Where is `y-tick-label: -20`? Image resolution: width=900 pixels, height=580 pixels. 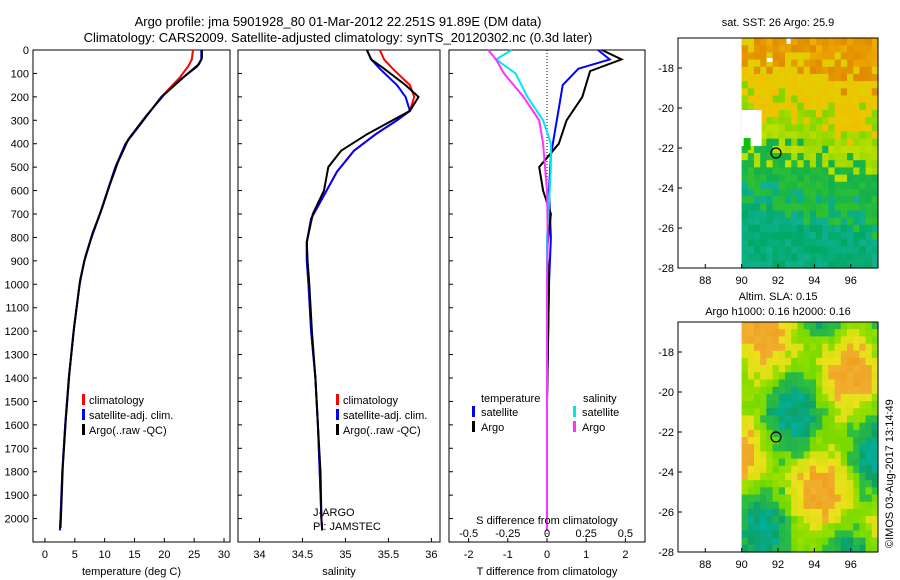 y-tick-label: -20 is located at coordinates (666, 109).